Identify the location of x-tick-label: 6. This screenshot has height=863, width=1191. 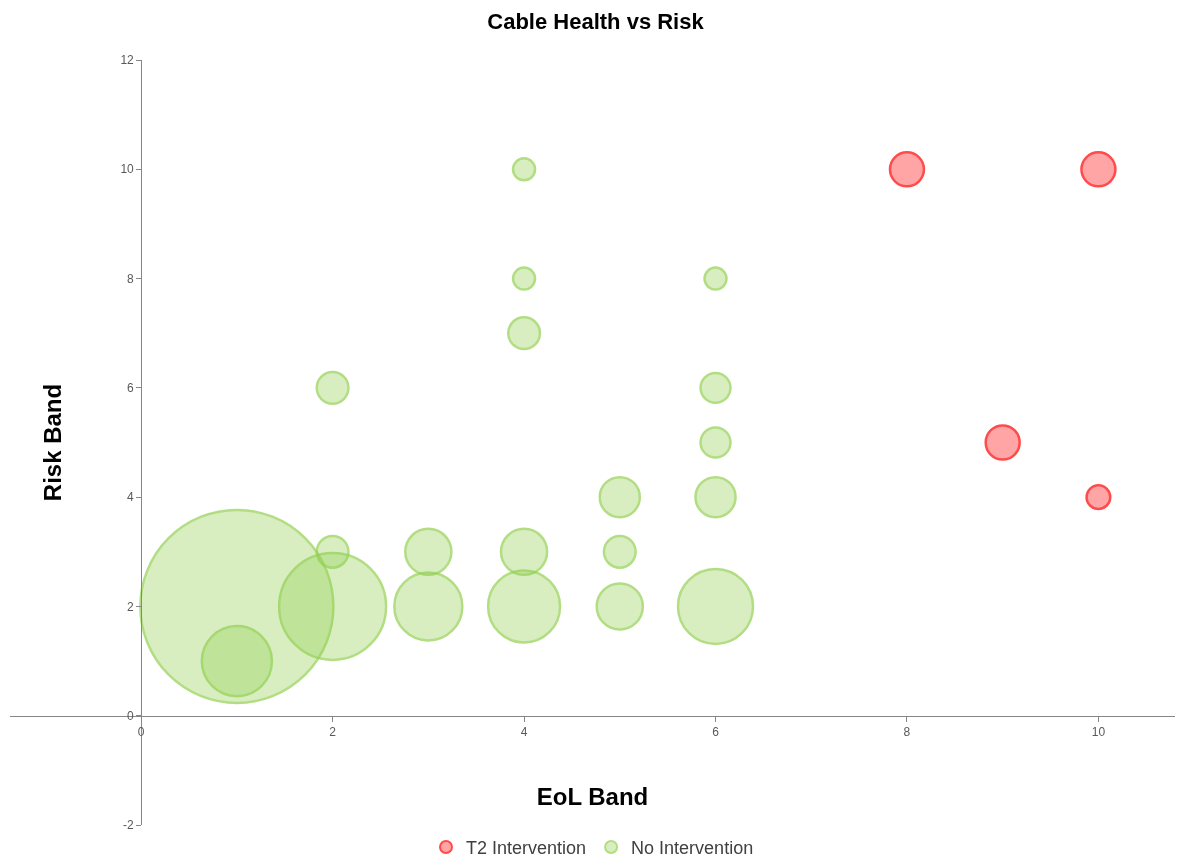
(716, 732).